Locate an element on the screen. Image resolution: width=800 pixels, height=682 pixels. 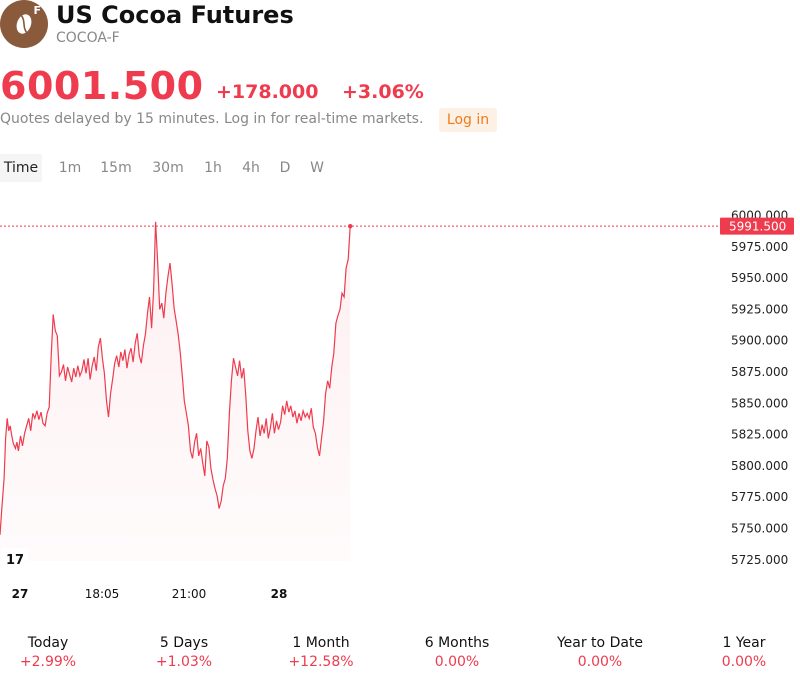
quote-row: 6001.500 +178.000 +3.06% is located at coordinates (400, 86).